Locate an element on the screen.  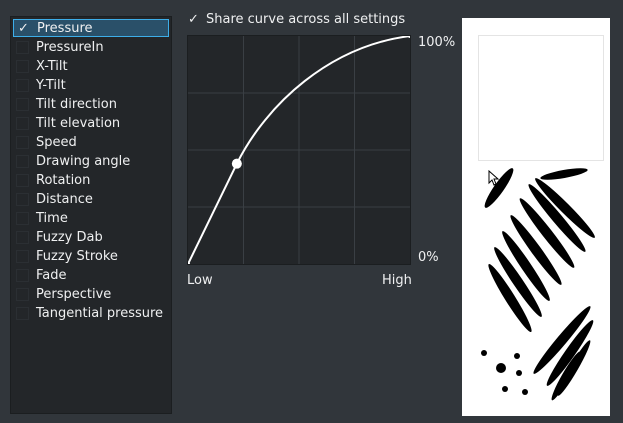
y-min-label: 0% is located at coordinates (428, 257).